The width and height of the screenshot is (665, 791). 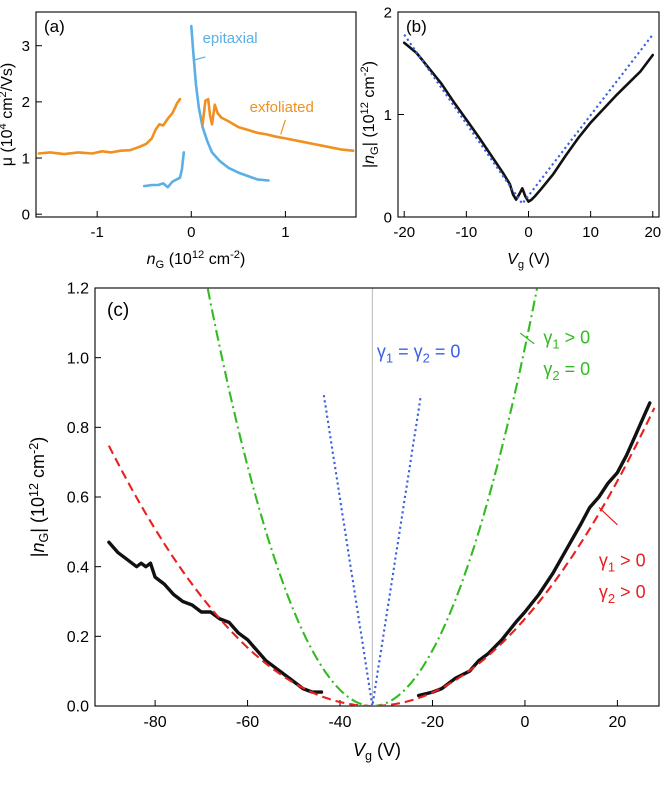 What do you see at coordinates (622, 594) in the screenshot?
I see `annotation-label: γ2 > 0` at bounding box center [622, 594].